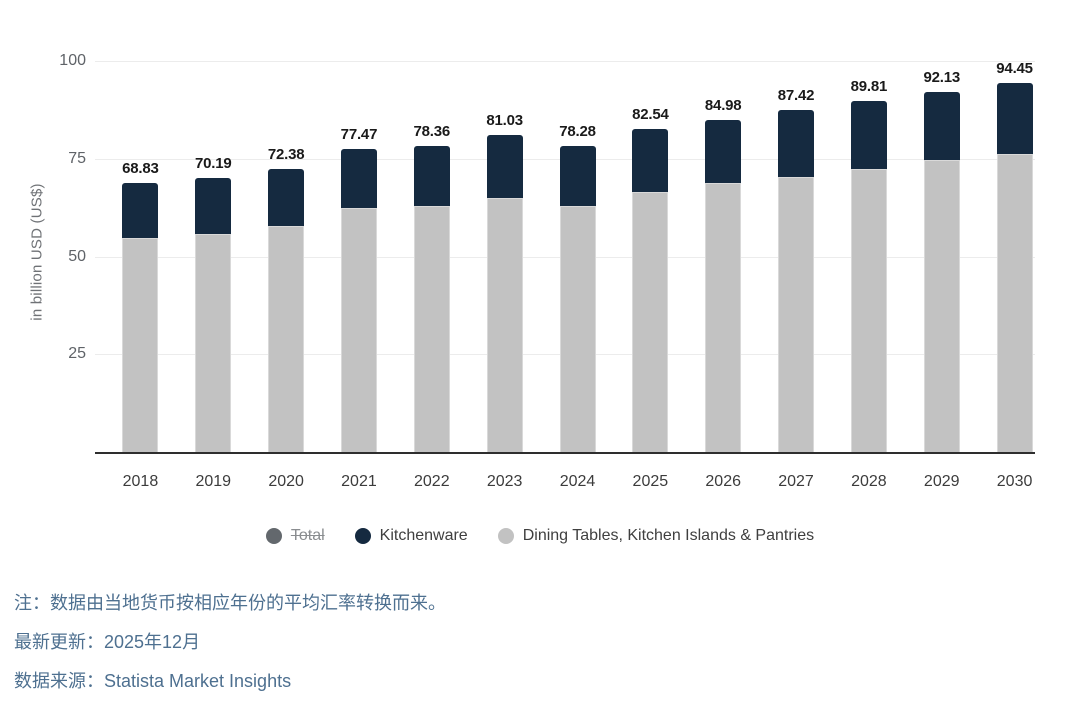 The image size is (1080, 709). I want to click on x-axis-label-2030: 2030, so click(1014, 481).